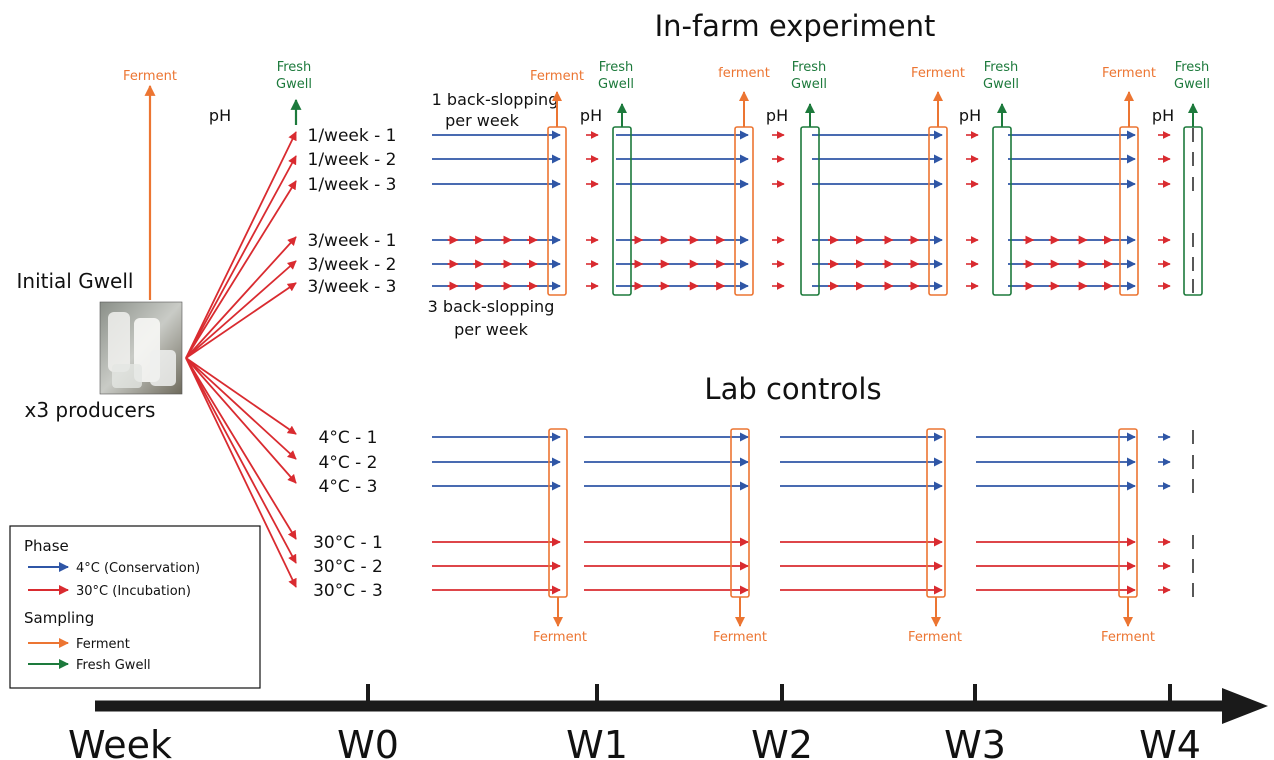 The height and width of the screenshot is (760, 1274). I want to click on infarm-row-label: 3/week - 3, so click(352, 287).